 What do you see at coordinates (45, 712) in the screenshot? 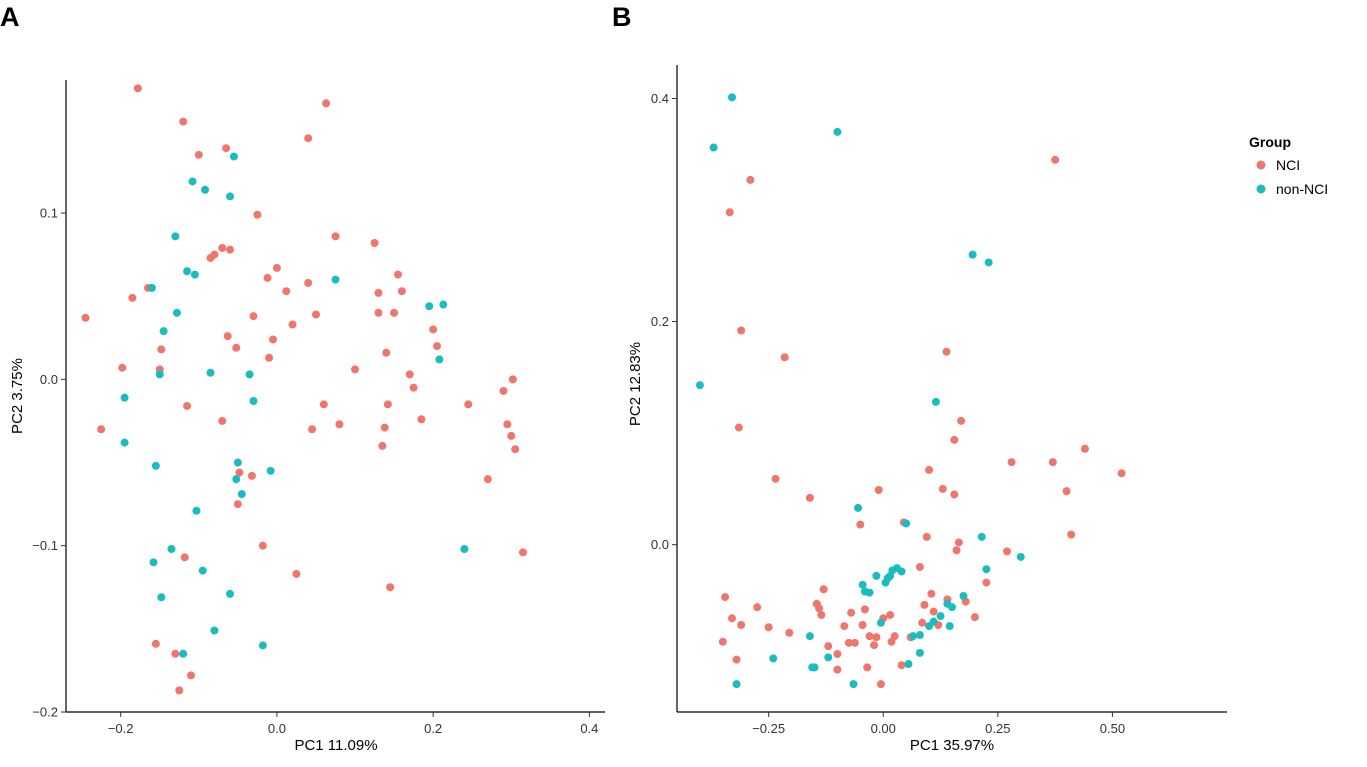
I see `panel-a-y-tick-label: −0.2` at bounding box center [45, 712].